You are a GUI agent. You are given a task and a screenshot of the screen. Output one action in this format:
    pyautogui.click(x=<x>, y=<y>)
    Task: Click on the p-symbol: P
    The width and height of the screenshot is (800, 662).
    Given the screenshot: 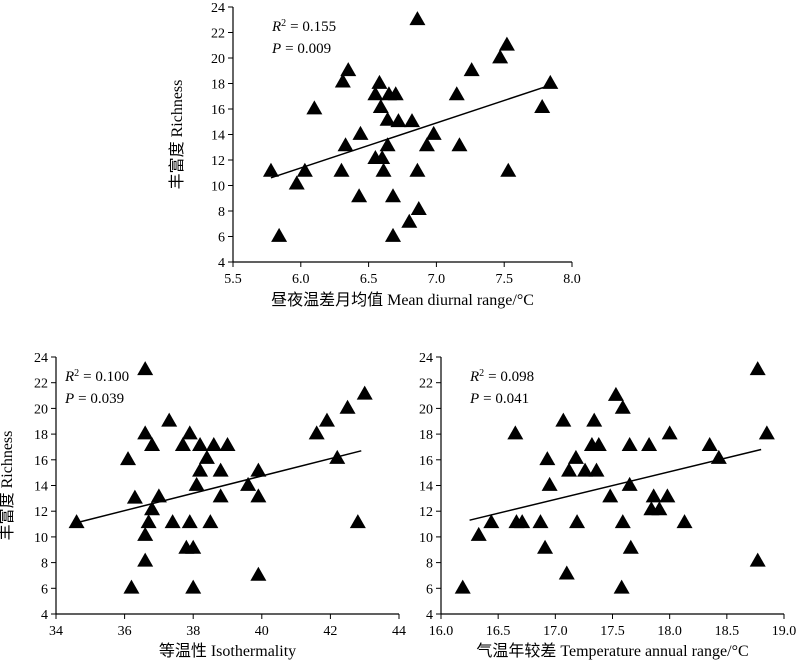 What is the action you would take?
    pyautogui.click(x=474, y=399)
    